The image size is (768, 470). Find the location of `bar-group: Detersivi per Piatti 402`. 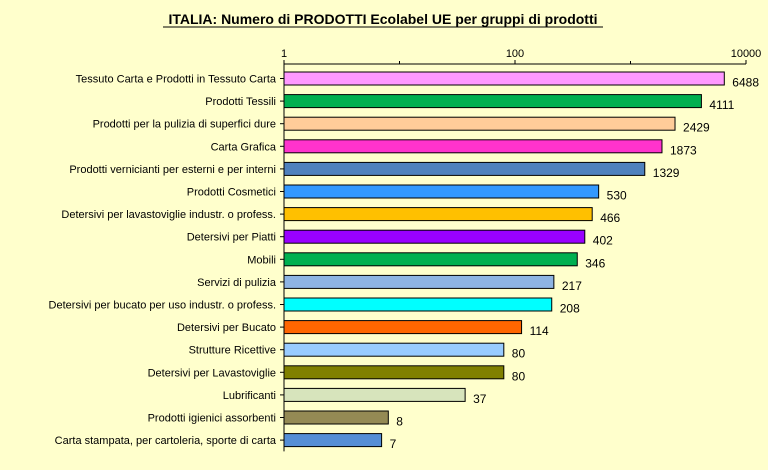

bar-group: Detersivi per Piatti 402 is located at coordinates (400, 238).